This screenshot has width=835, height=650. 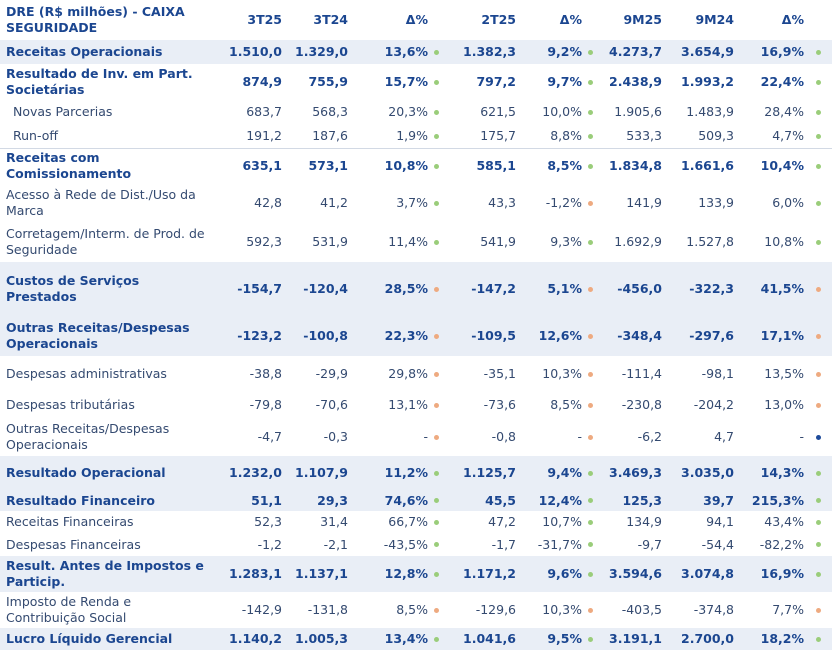 I want to click on delta-9m24: 10,8%, so click(x=784, y=241).